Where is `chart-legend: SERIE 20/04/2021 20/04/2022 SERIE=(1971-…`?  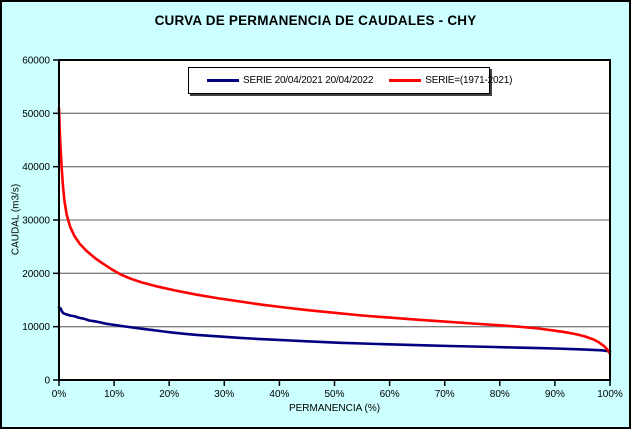
chart-legend: SERIE 20/04/2021 20/04/2022 SERIE=(1971-… is located at coordinates (350, 80).